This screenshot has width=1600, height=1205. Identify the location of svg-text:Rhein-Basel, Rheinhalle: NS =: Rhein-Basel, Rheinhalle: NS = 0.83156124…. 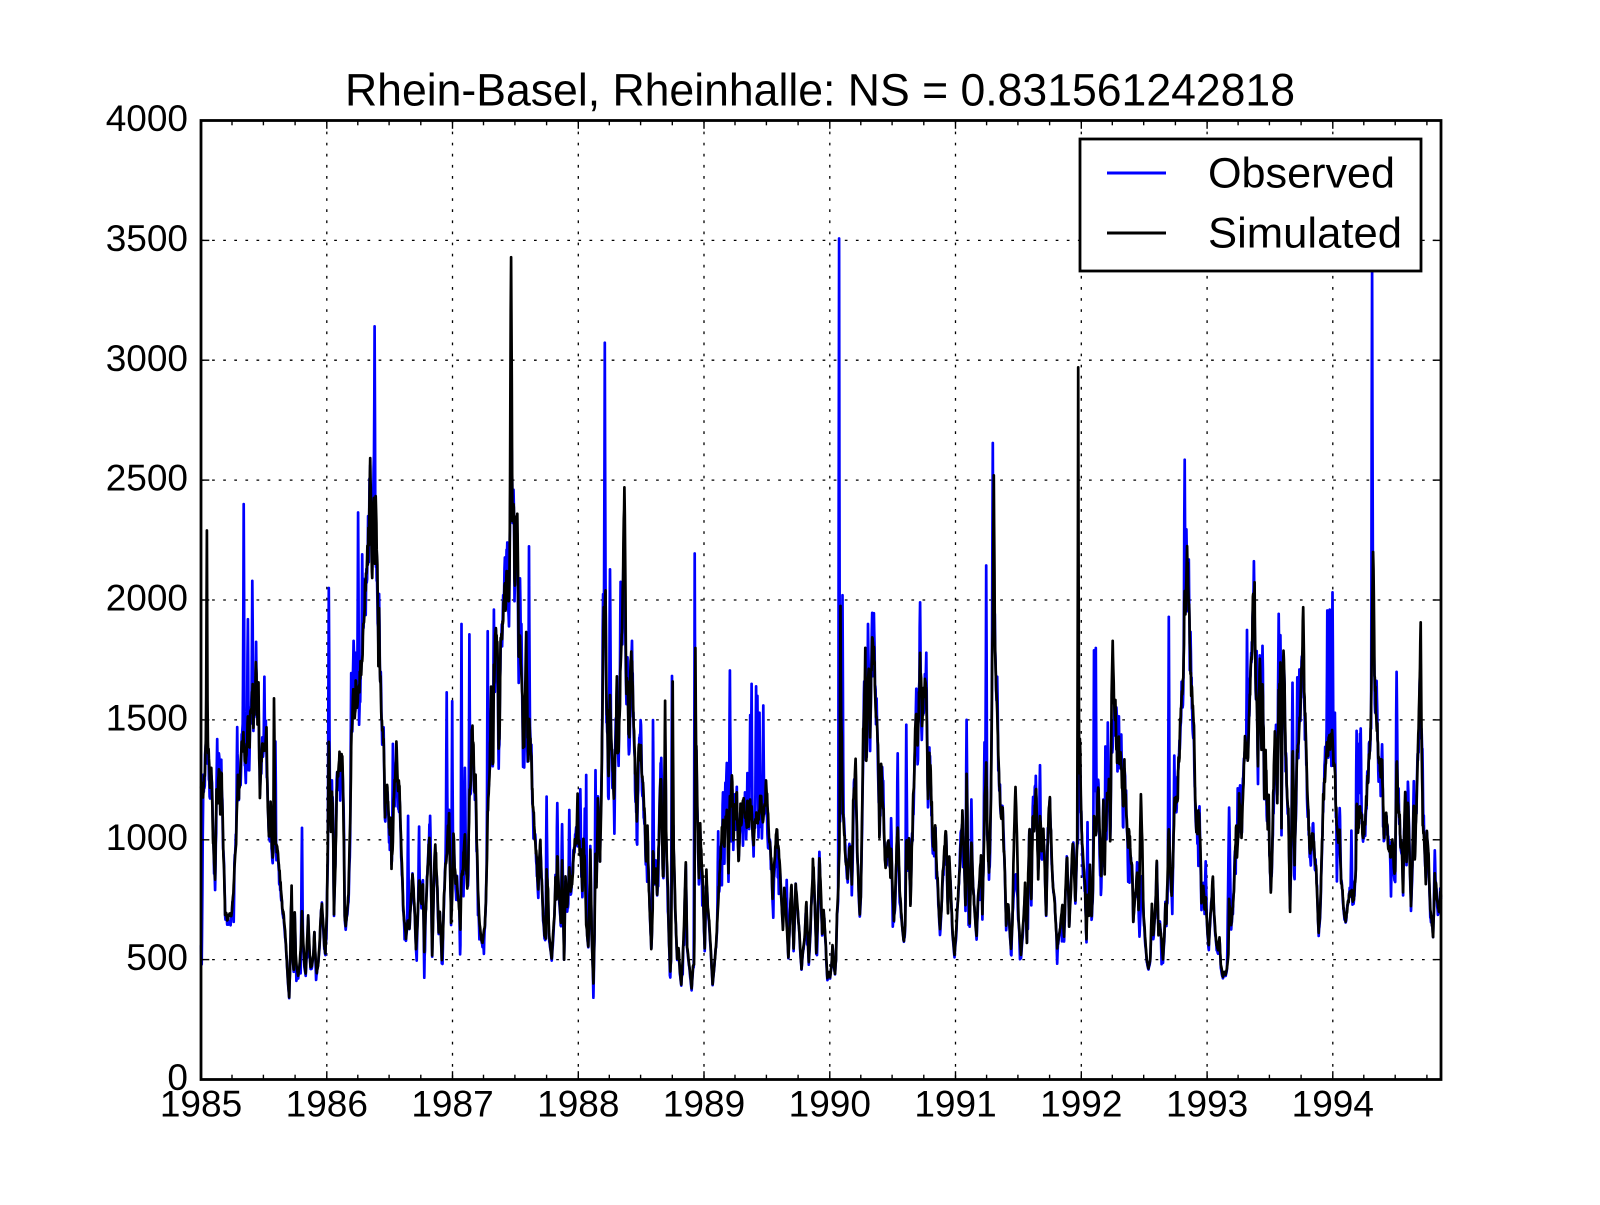
(820, 90).